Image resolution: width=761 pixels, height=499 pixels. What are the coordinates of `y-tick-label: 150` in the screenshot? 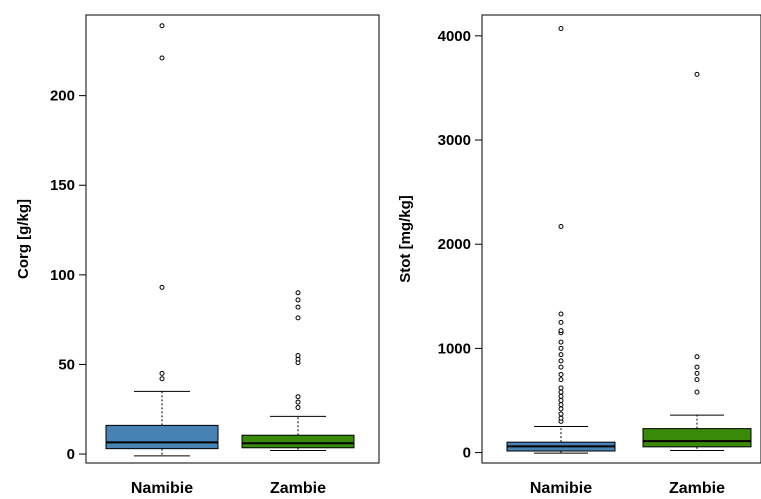 It's located at (62, 185).